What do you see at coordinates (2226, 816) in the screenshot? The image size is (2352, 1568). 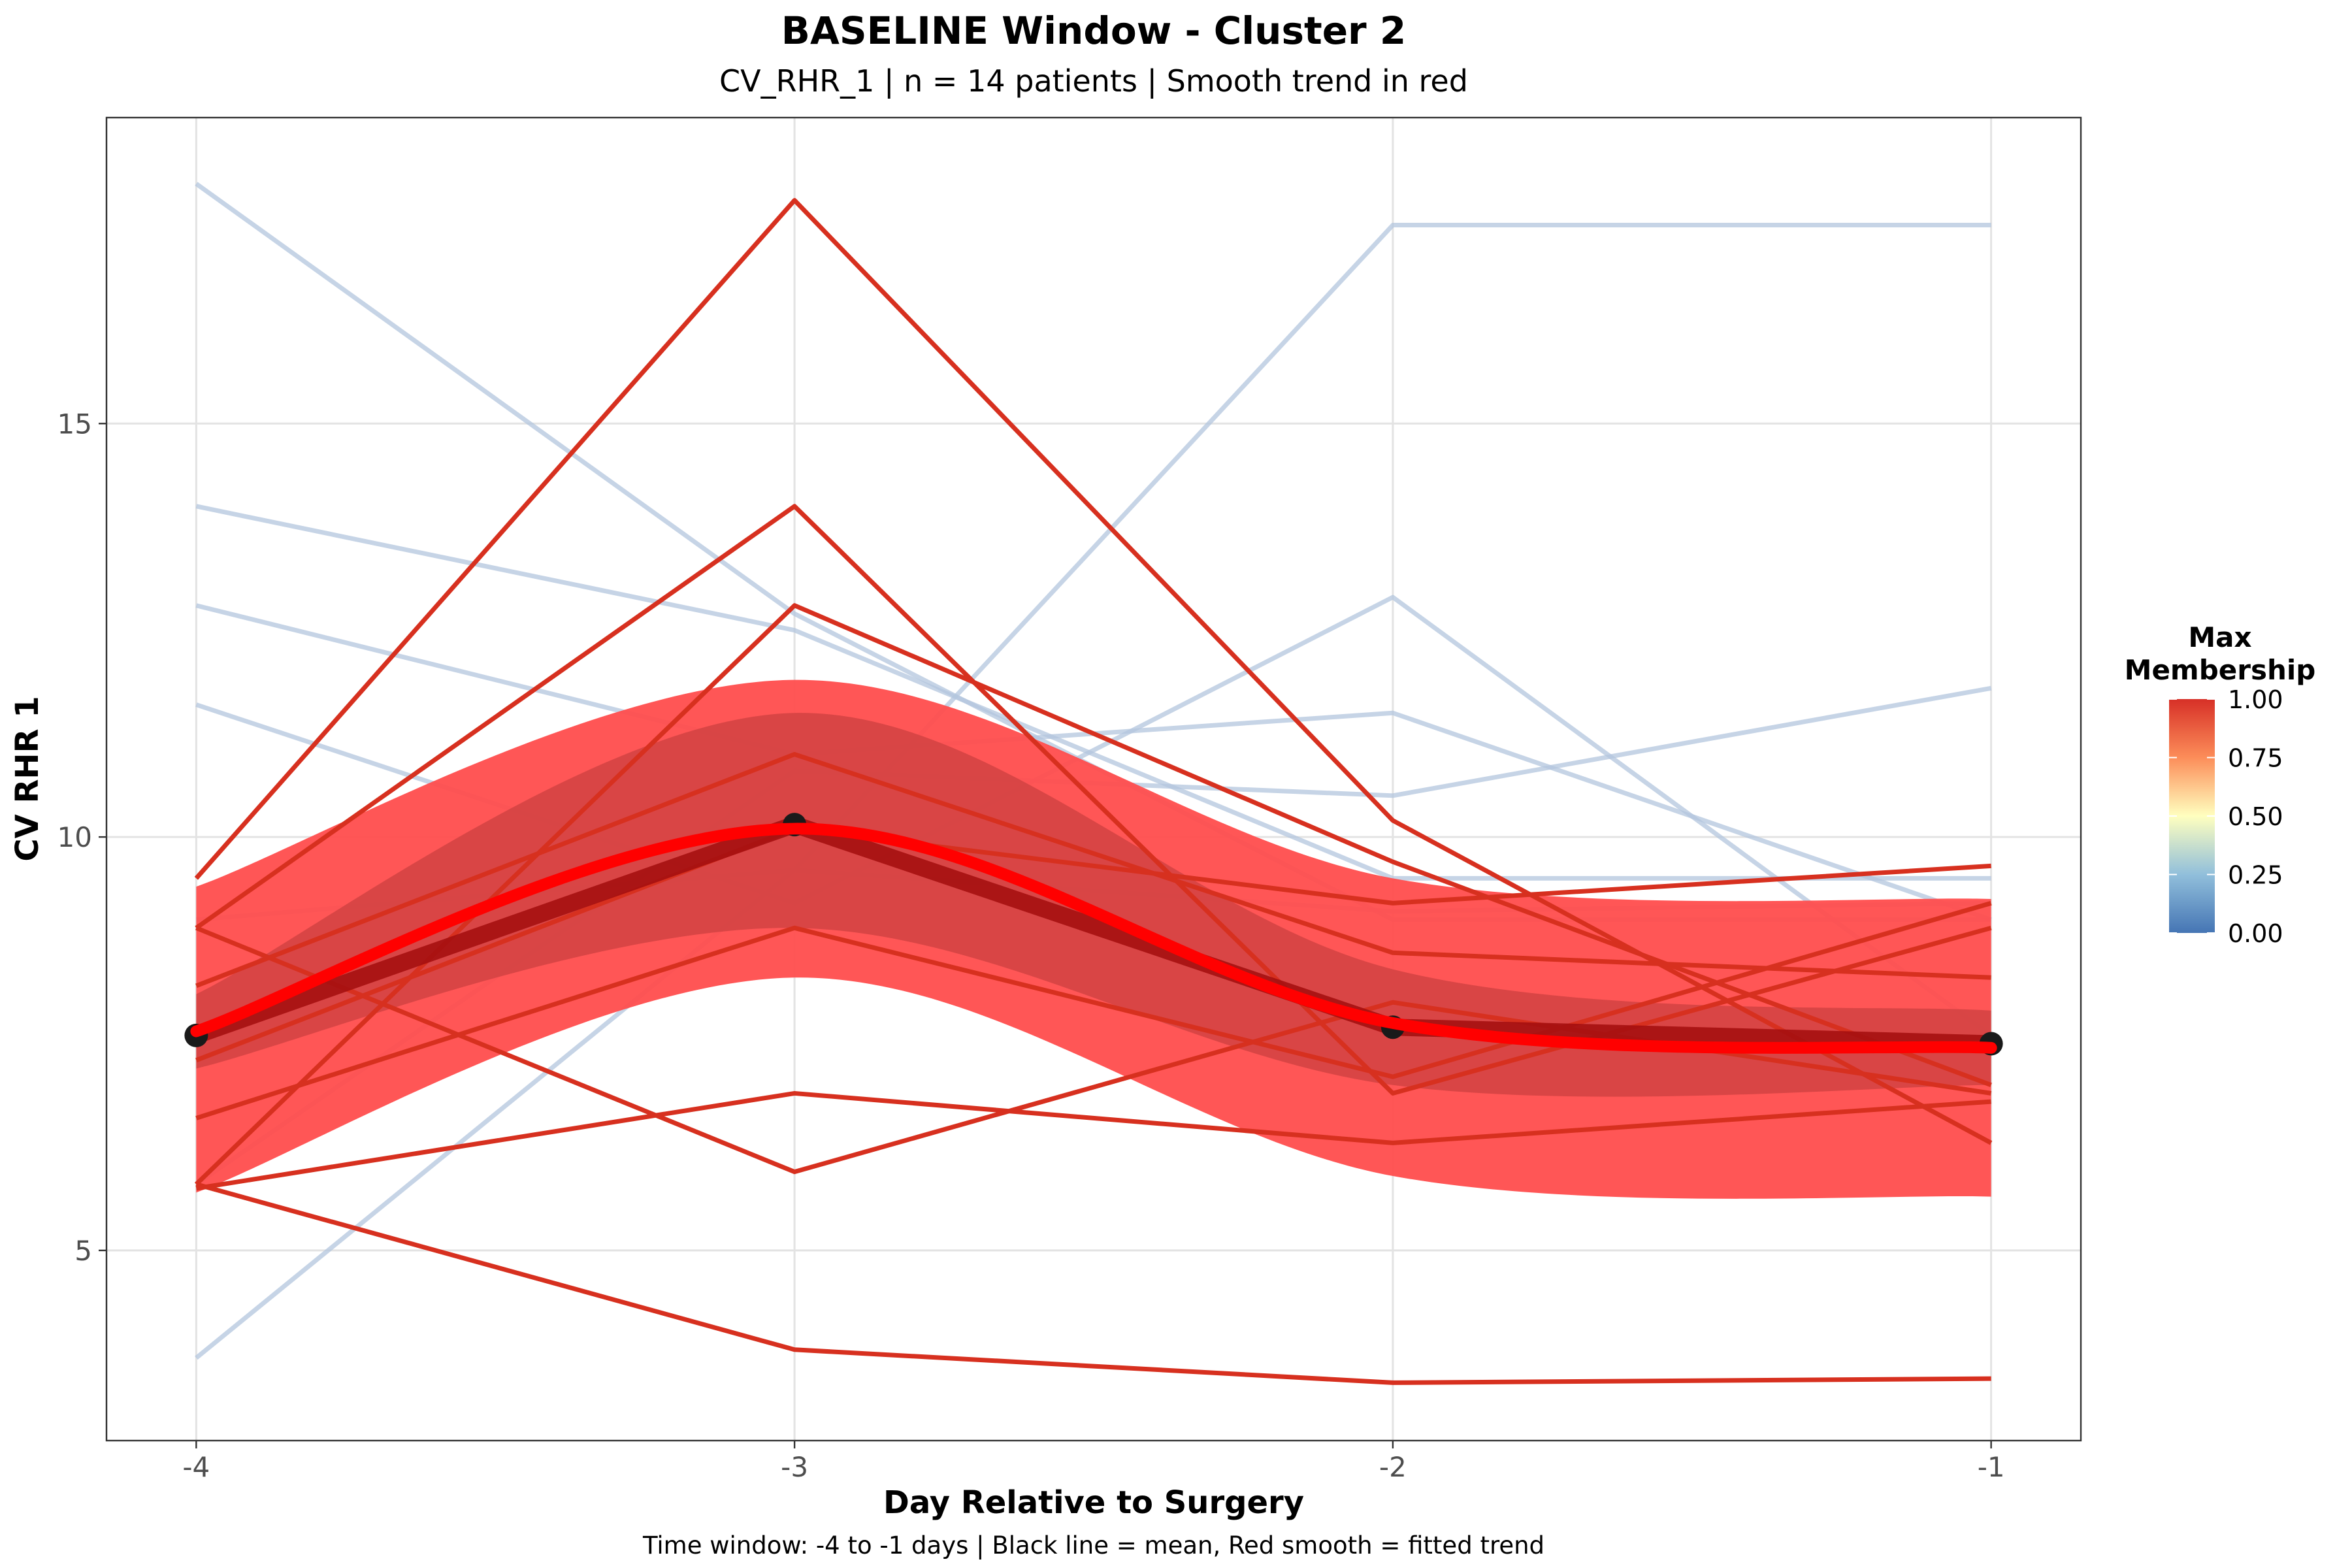 I see `legend-ticks: 0.00 0.25 0.50 0.75 1.00` at bounding box center [2226, 816].